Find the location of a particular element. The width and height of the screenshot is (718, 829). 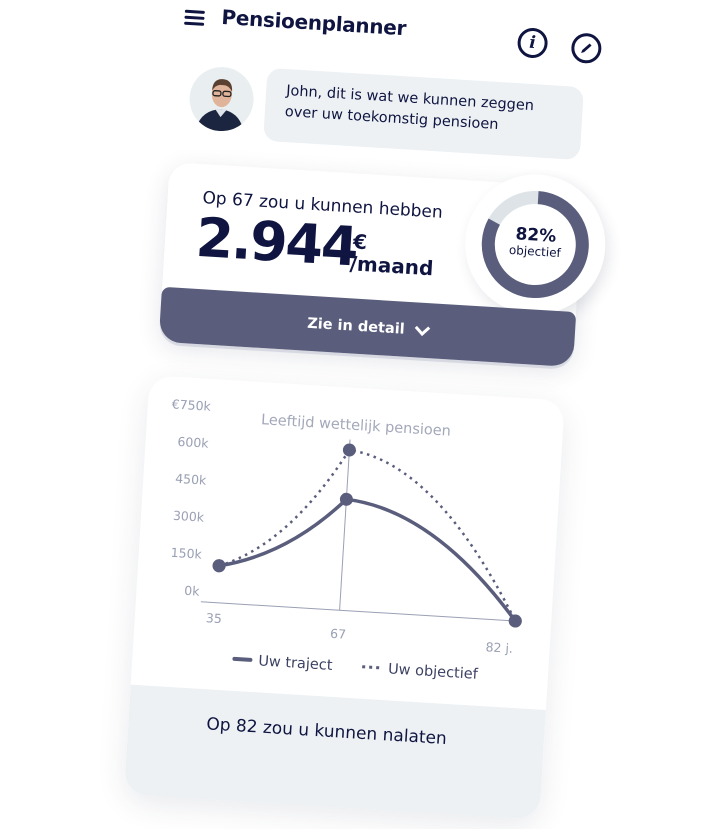

legend-objectief: Uw objectief is located at coordinates (434, 672).